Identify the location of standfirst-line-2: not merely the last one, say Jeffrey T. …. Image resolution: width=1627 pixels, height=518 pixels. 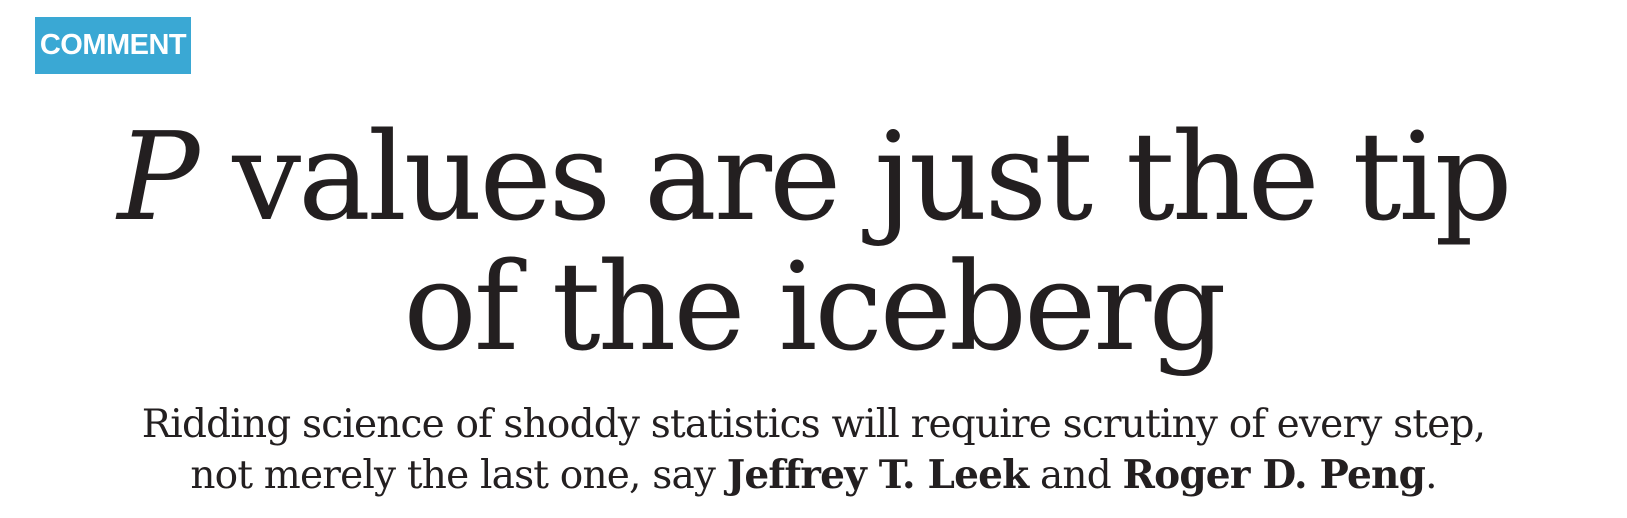
(813, 475).